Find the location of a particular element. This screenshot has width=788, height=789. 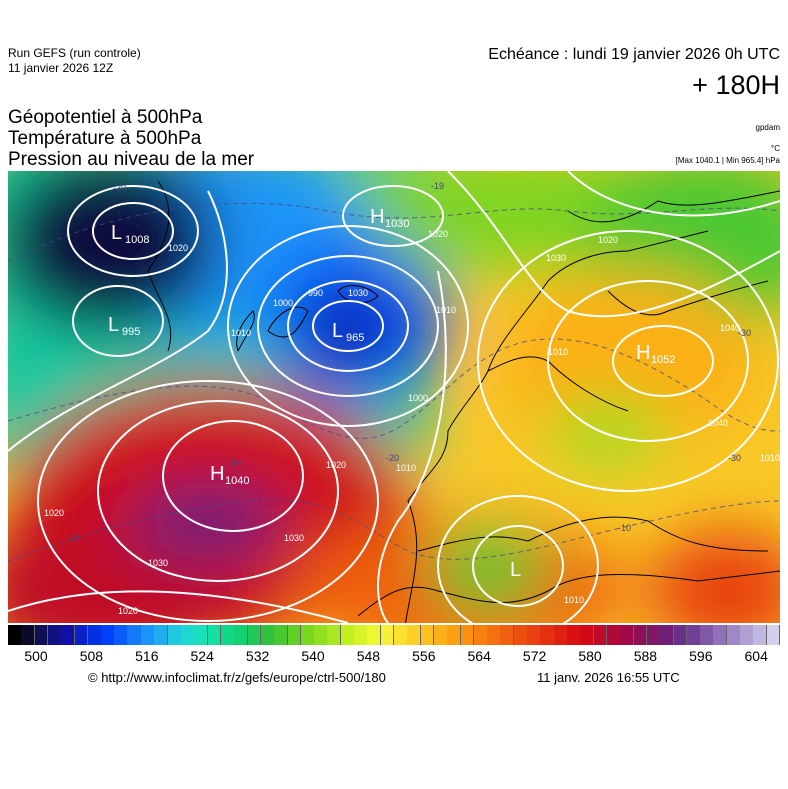

colorbar is located at coordinates (394, 635).